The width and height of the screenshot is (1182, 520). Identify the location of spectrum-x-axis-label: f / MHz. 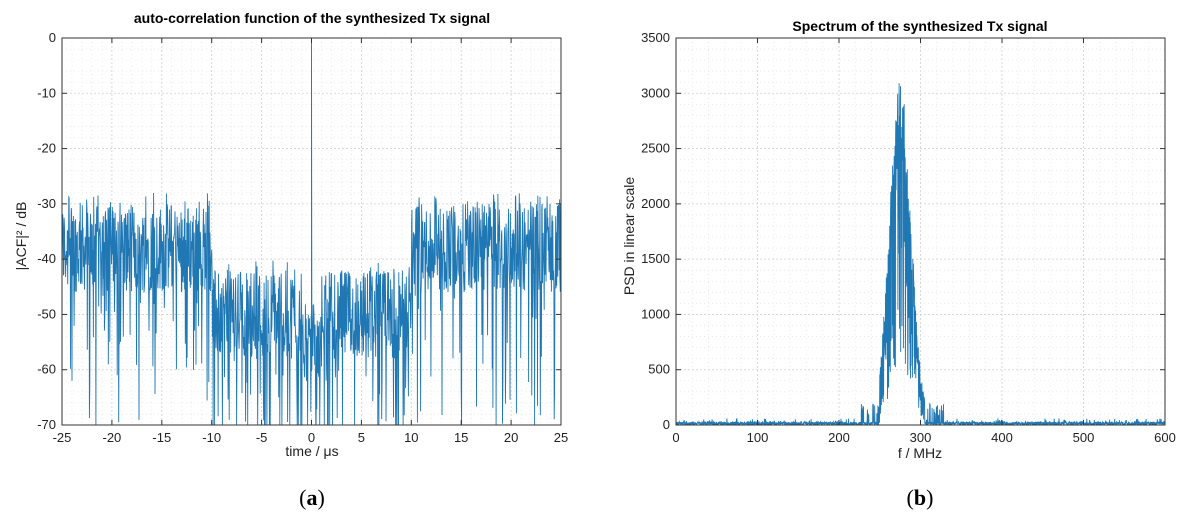
(920, 453).